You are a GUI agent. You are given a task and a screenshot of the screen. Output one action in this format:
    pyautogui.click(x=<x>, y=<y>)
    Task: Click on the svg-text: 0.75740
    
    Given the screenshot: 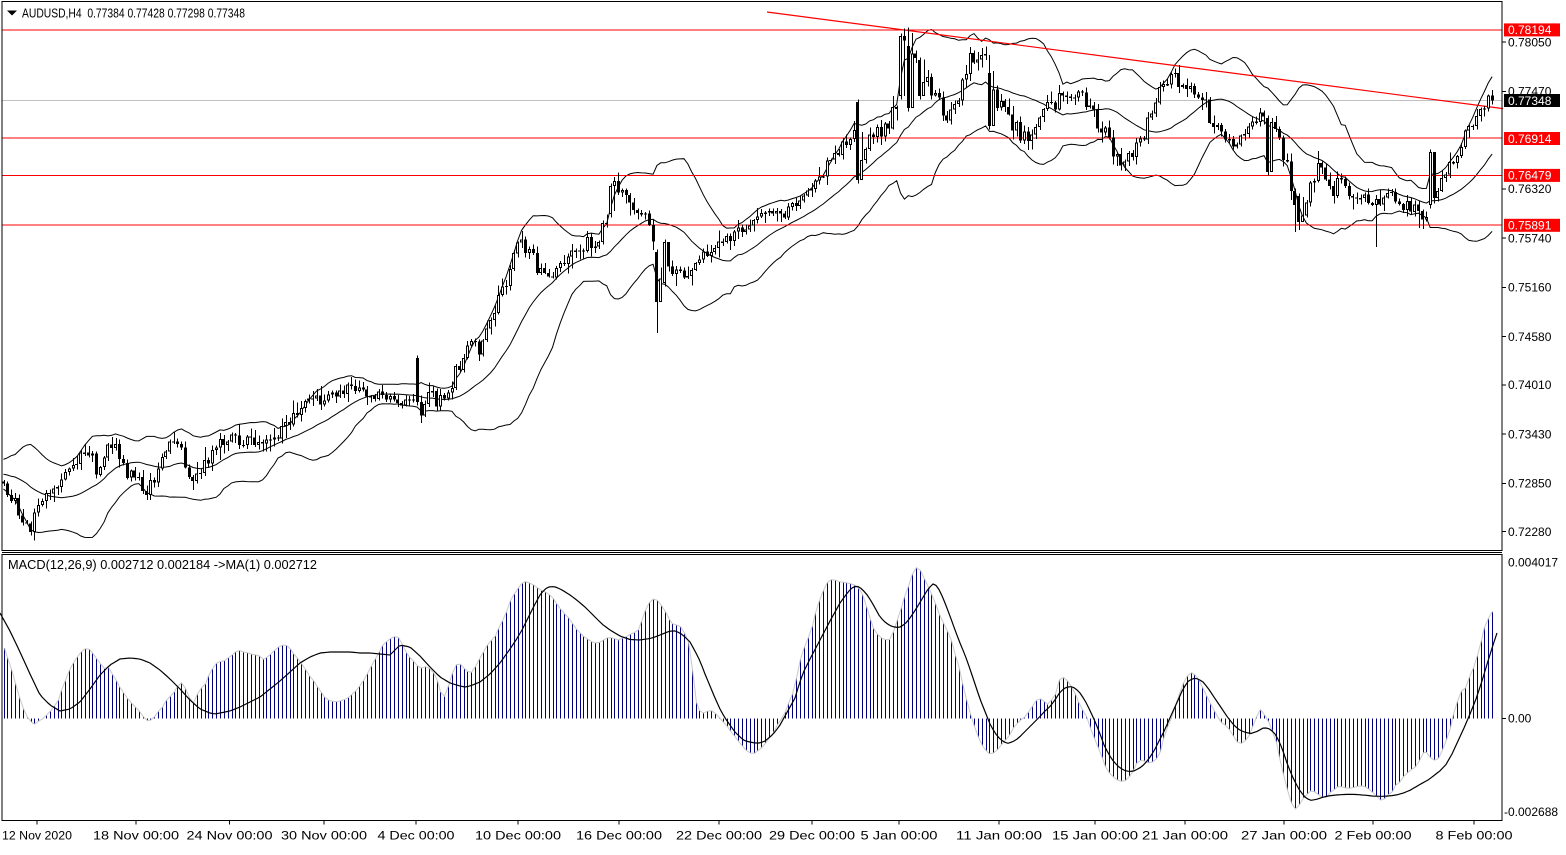 What is the action you would take?
    pyautogui.click(x=1530, y=238)
    